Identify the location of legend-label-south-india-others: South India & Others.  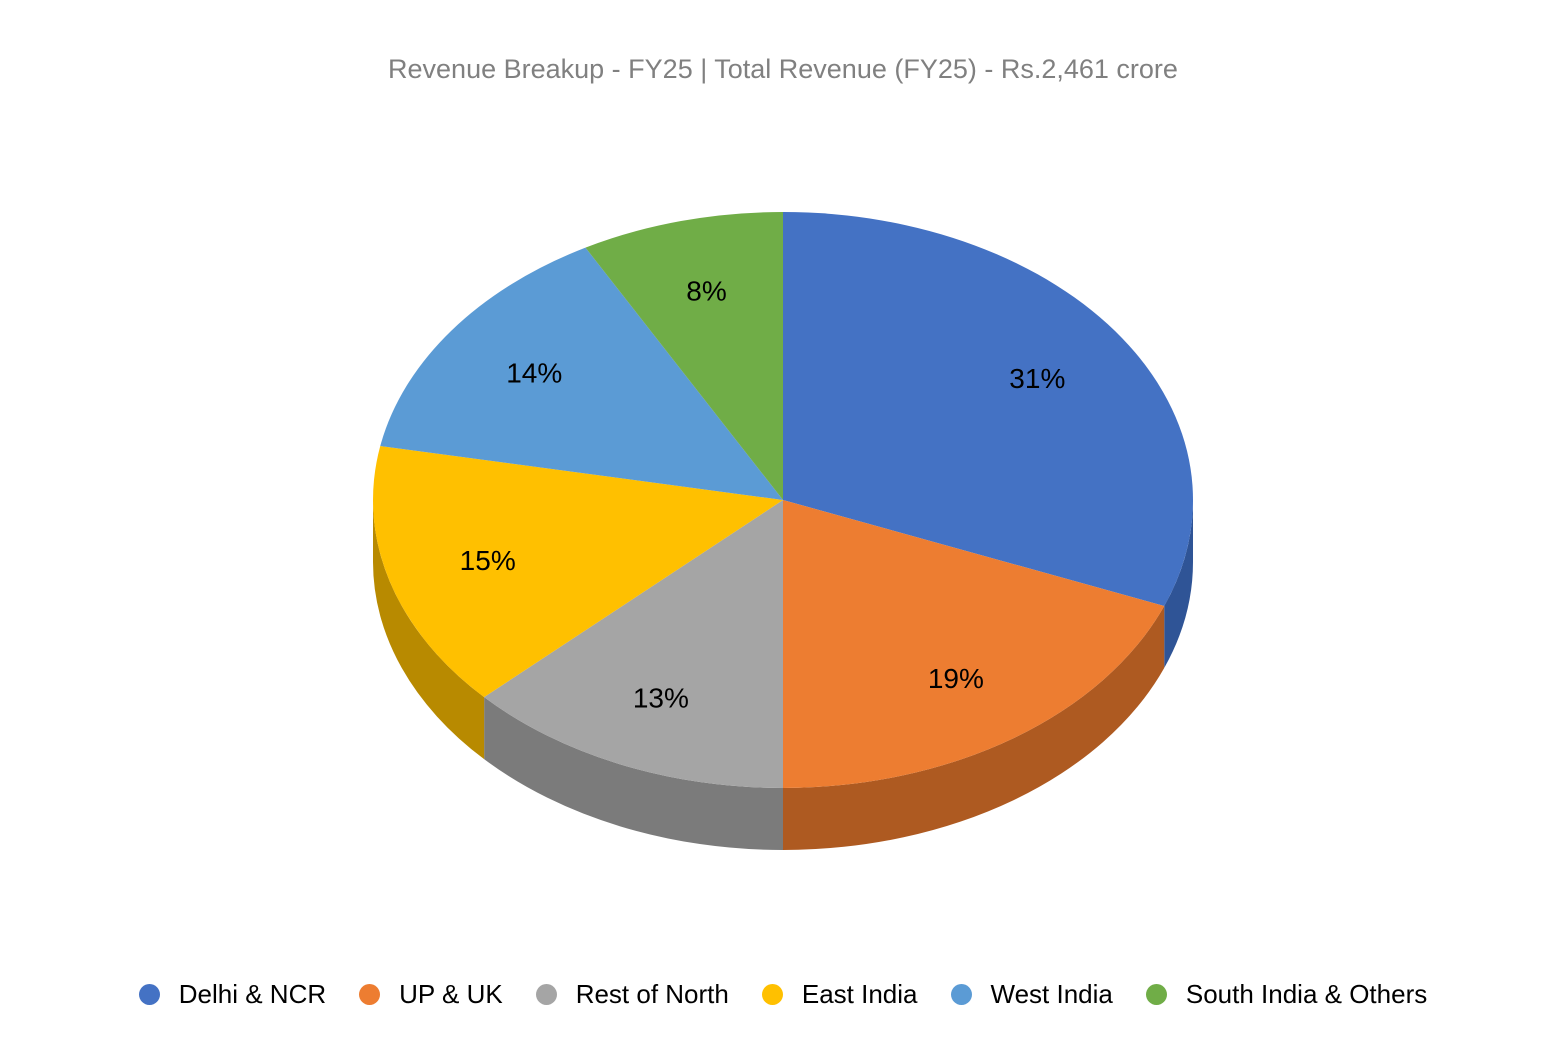
(1306, 994).